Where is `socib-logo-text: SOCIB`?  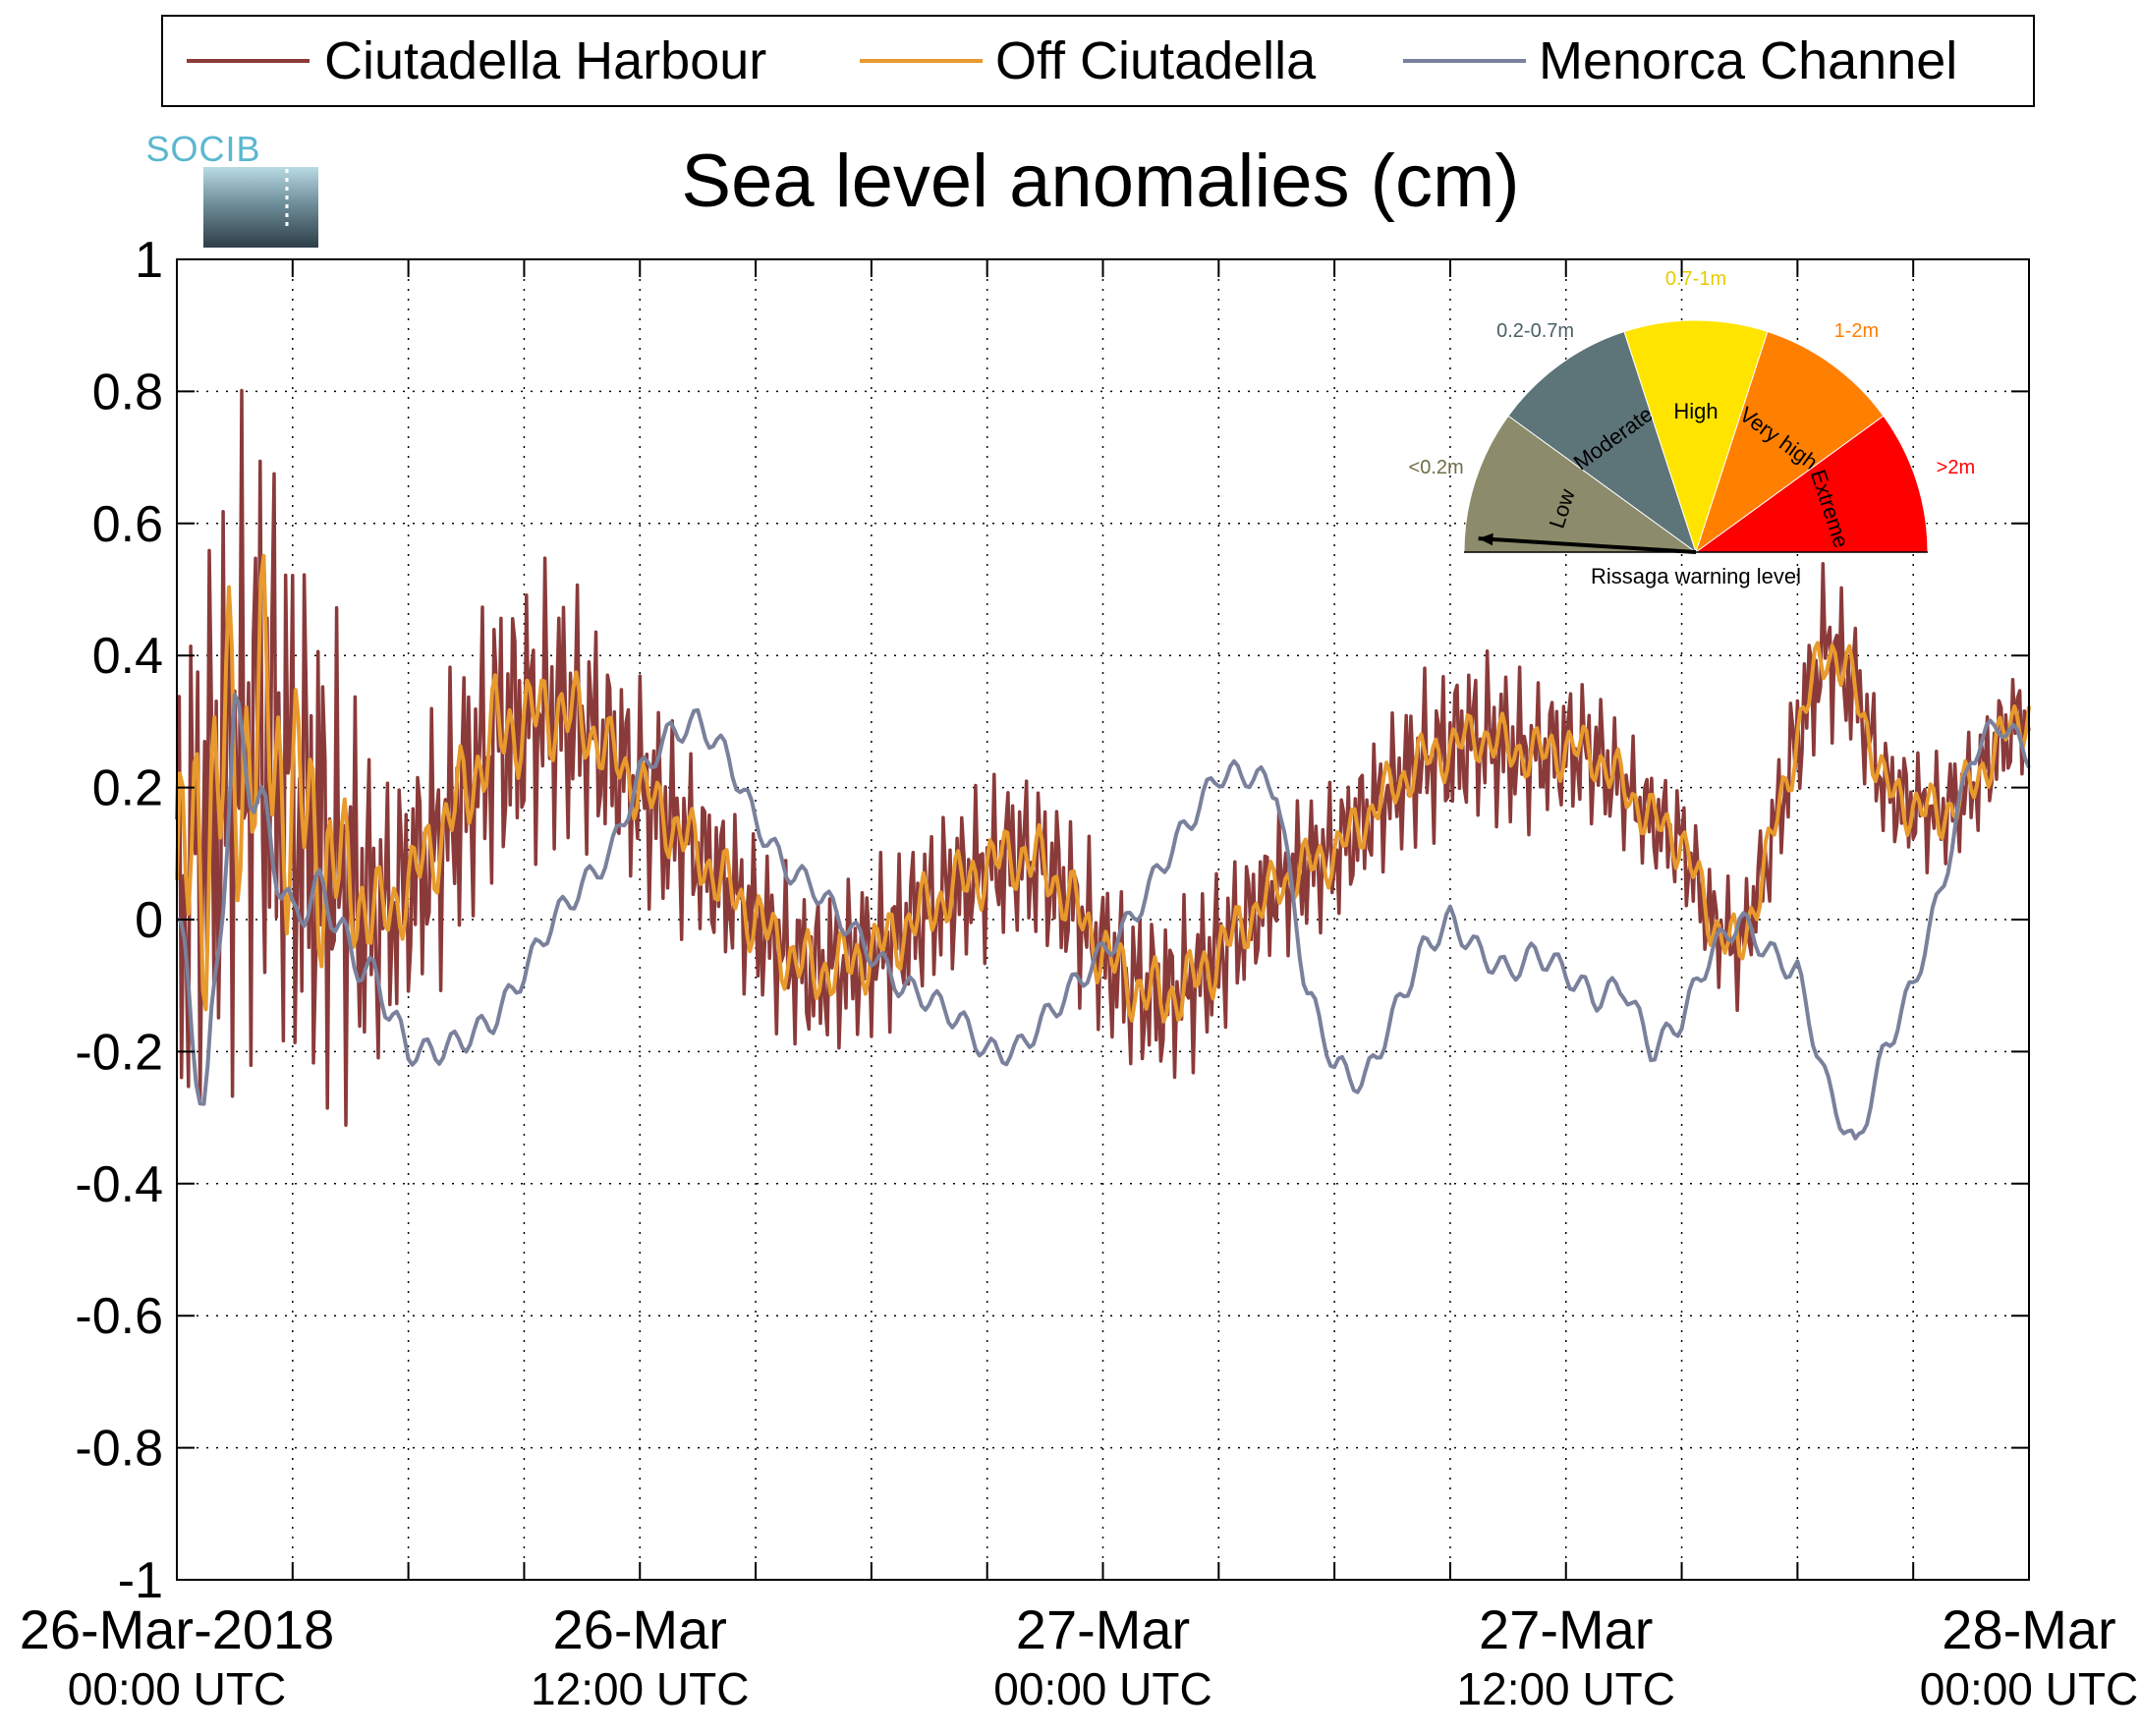 socib-logo-text: SOCIB is located at coordinates (202, 149).